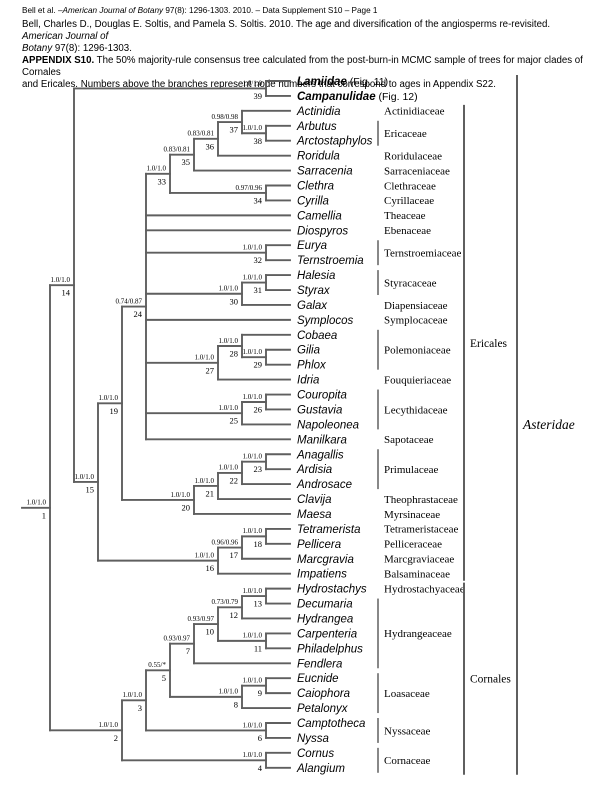  I want to click on taxon-label: Campanulidae (Fig. 12), so click(357, 97).